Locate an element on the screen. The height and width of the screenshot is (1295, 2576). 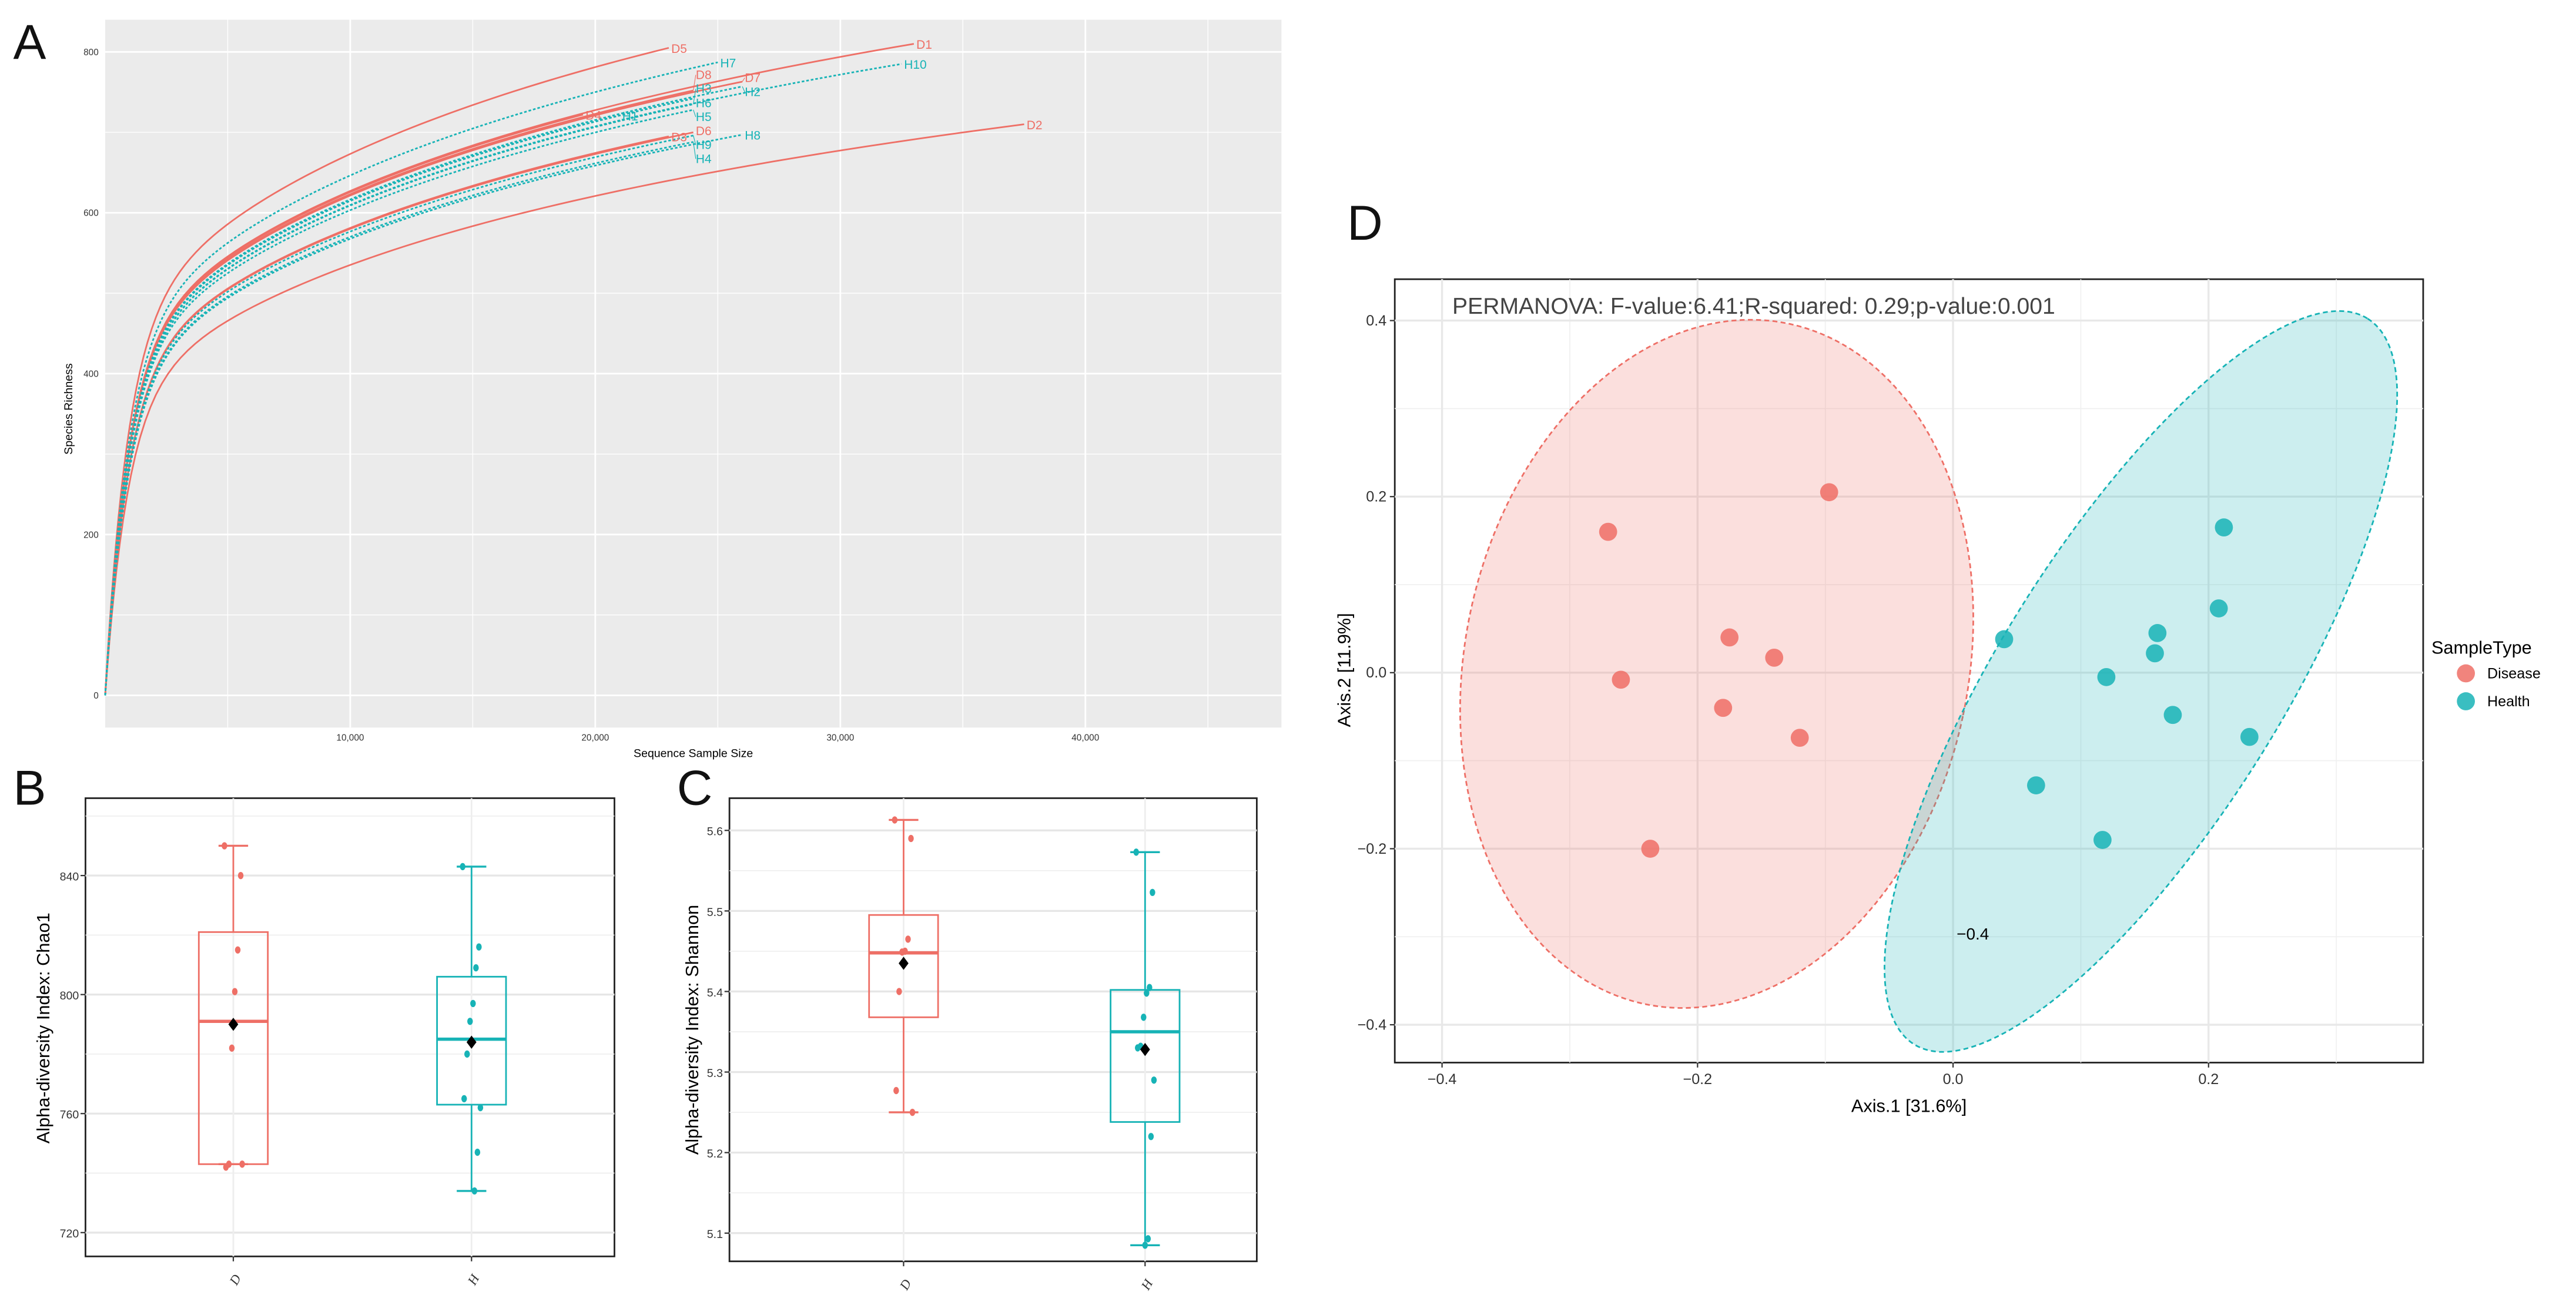
y-tick-label: 5.3 is located at coordinates (715, 1073).